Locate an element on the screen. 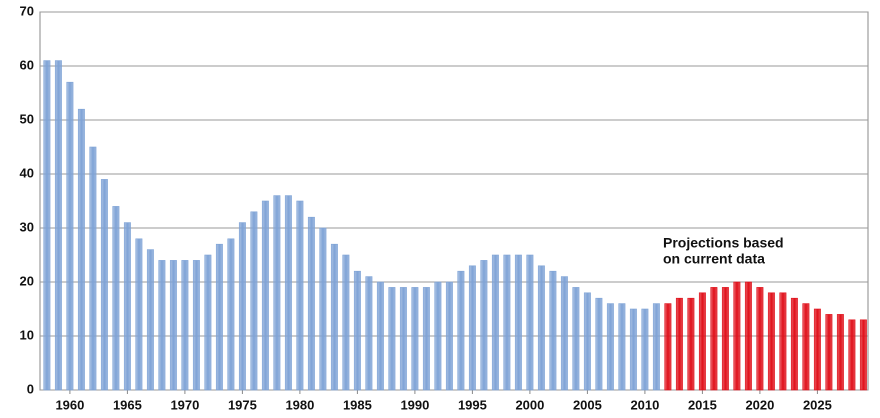 Image resolution: width=880 pixels, height=418 pixels. x-tick-label: 1975 is located at coordinates (242, 404).